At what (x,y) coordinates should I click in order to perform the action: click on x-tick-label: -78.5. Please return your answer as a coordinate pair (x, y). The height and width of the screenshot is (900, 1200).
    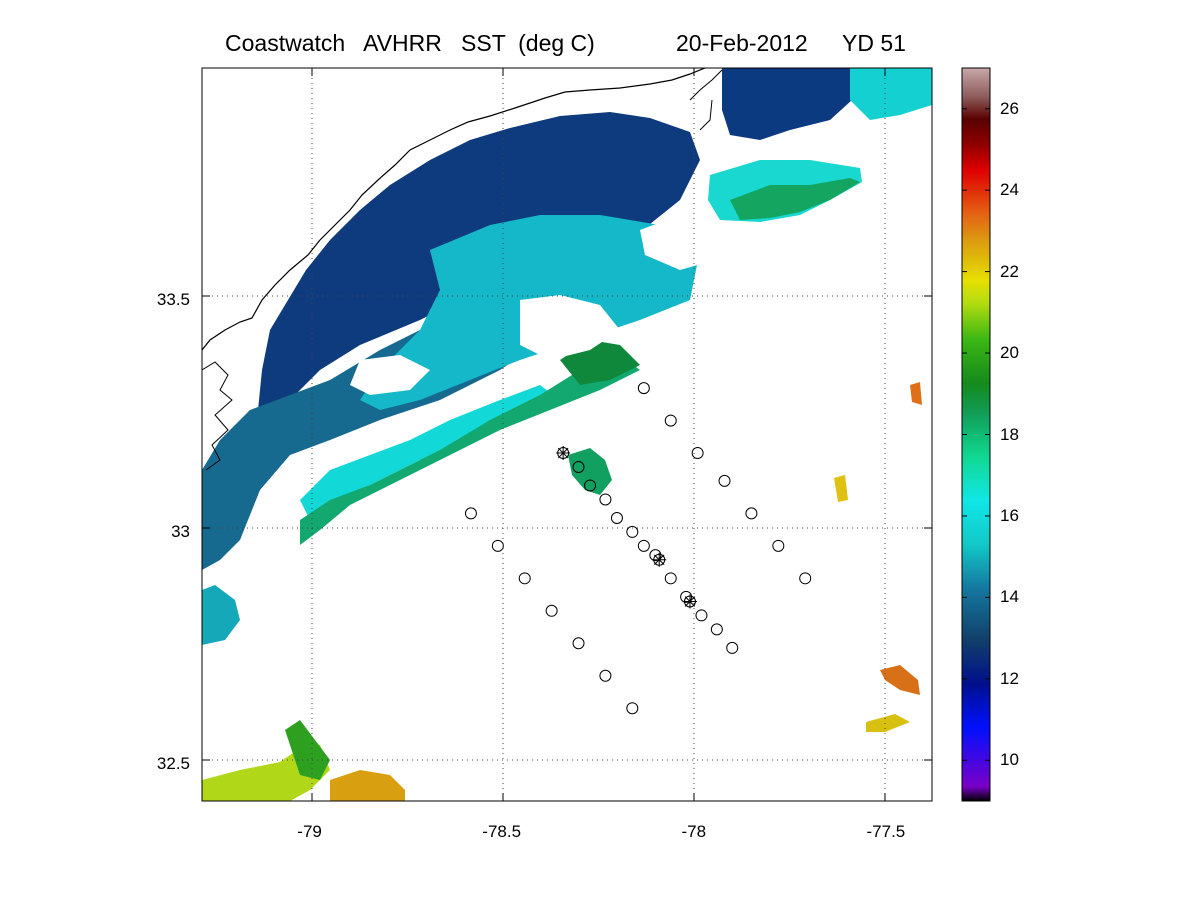
    Looking at the image, I should click on (502, 831).